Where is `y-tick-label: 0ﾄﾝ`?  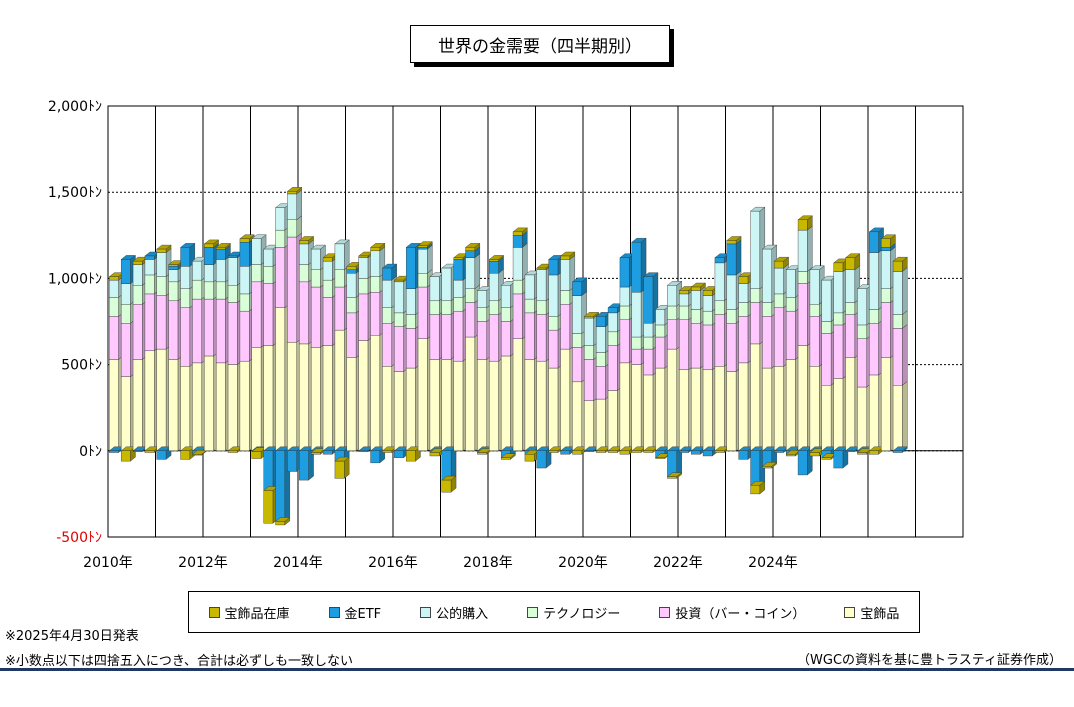
y-tick-label: 0ﾄﾝ is located at coordinates (90, 452).